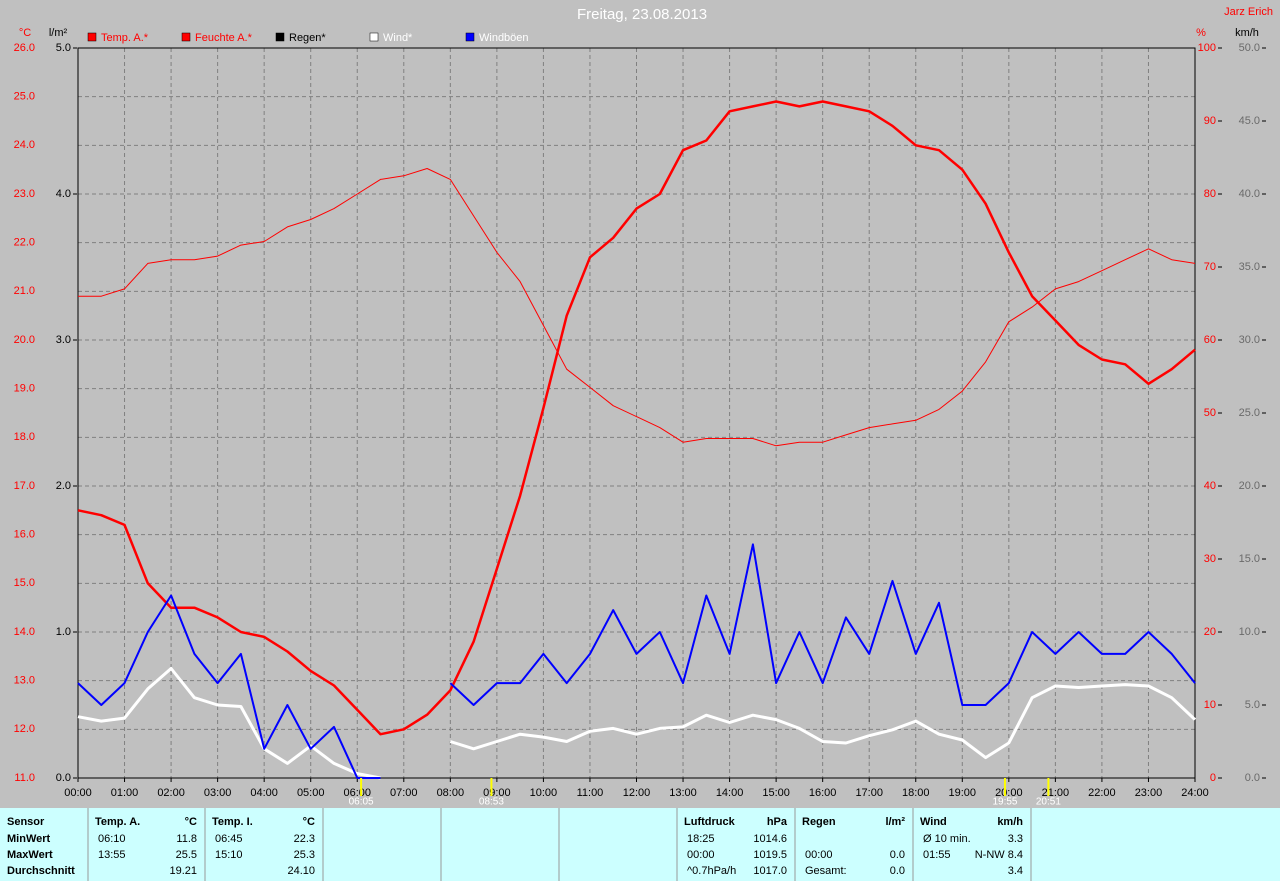 This screenshot has width=1280, height=881. What do you see at coordinates (304, 855) in the screenshot?
I see `table-cell: 25.3` at bounding box center [304, 855].